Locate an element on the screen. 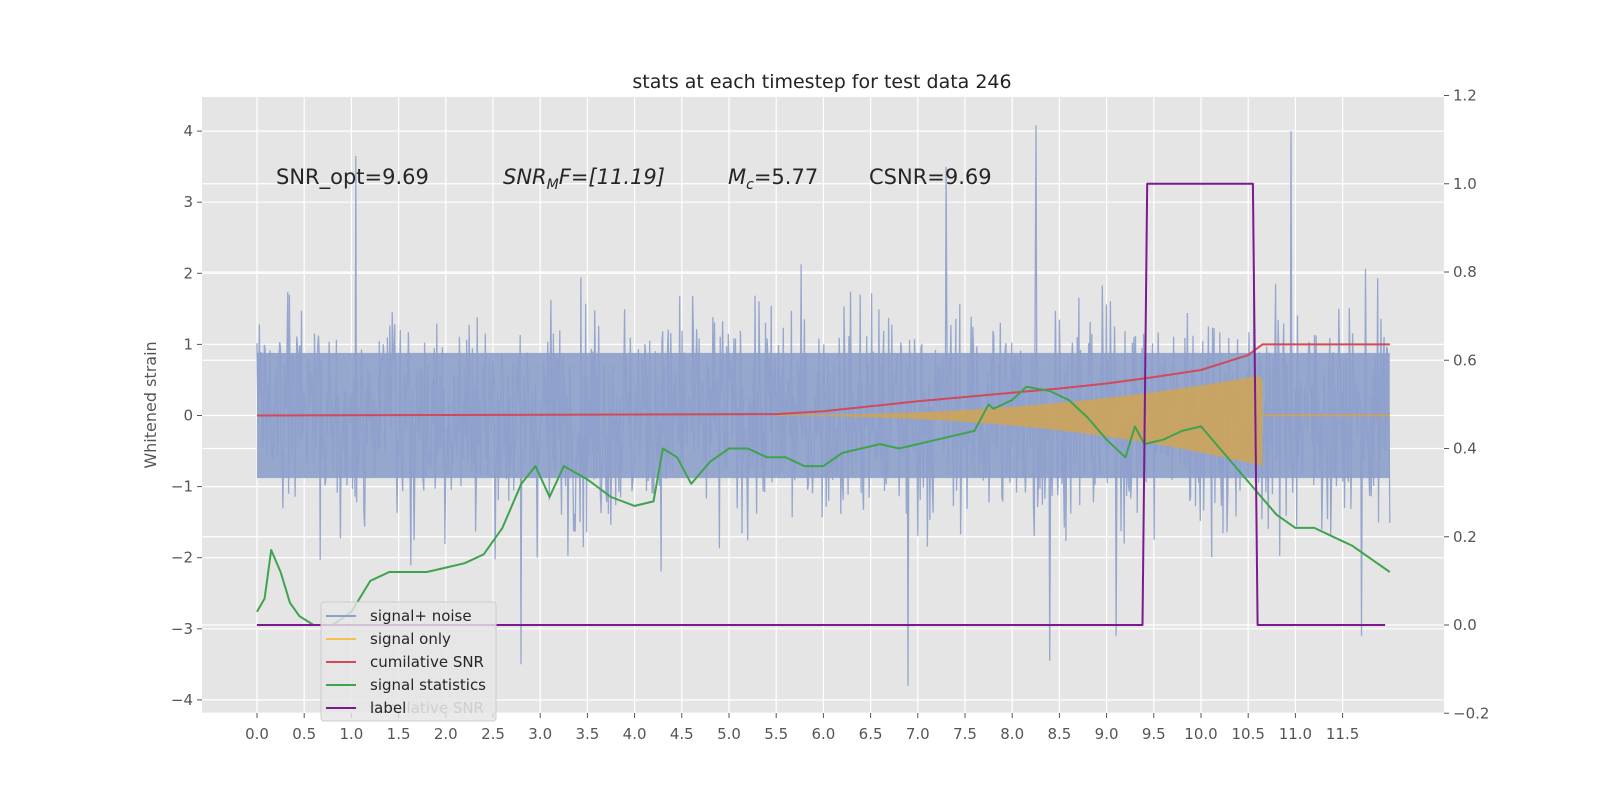 This screenshot has width=1600, height=800. y2-tick-label: −0.2 is located at coordinates (1471, 713).